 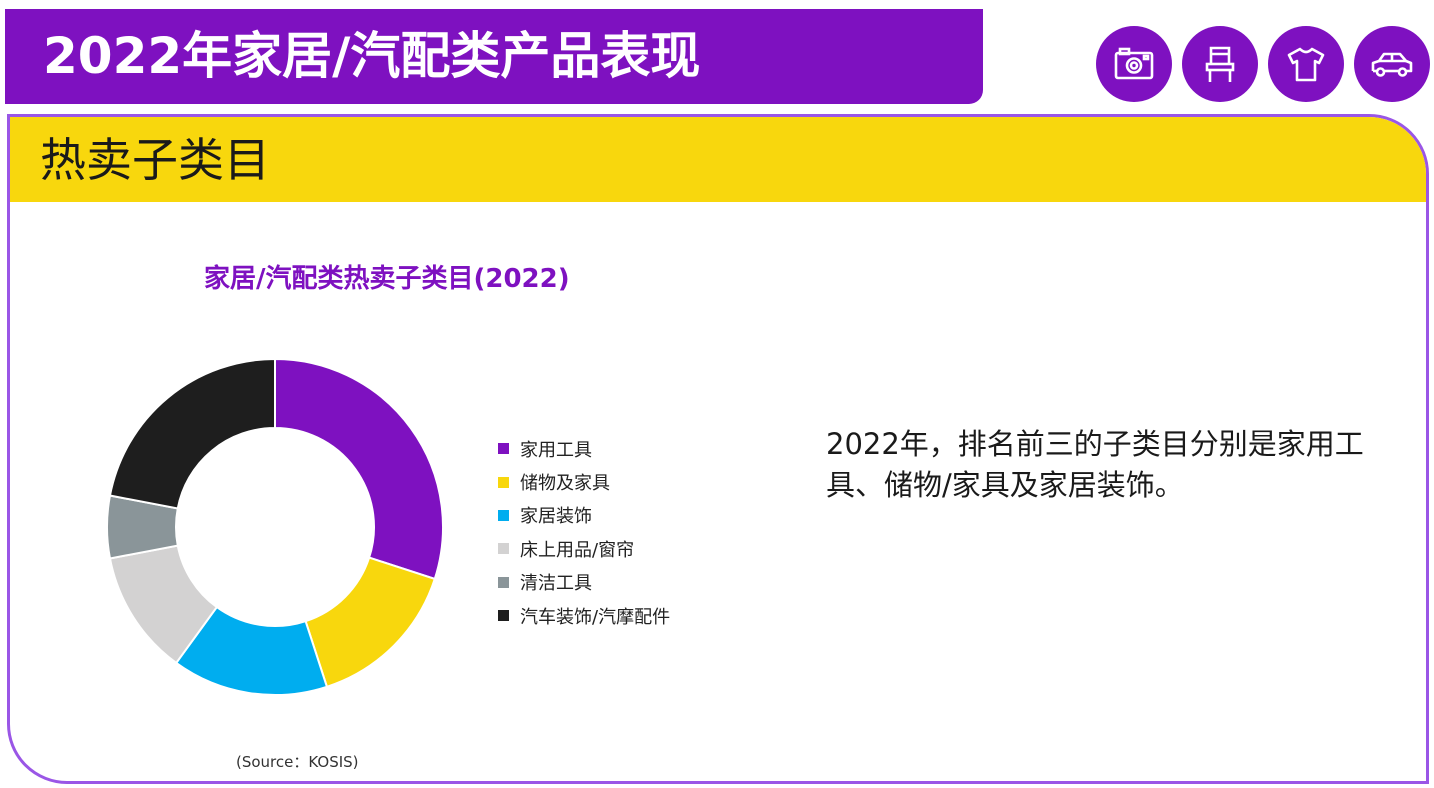 What do you see at coordinates (556, 517) in the screenshot?
I see `legend-label: 家居装饰` at bounding box center [556, 517].